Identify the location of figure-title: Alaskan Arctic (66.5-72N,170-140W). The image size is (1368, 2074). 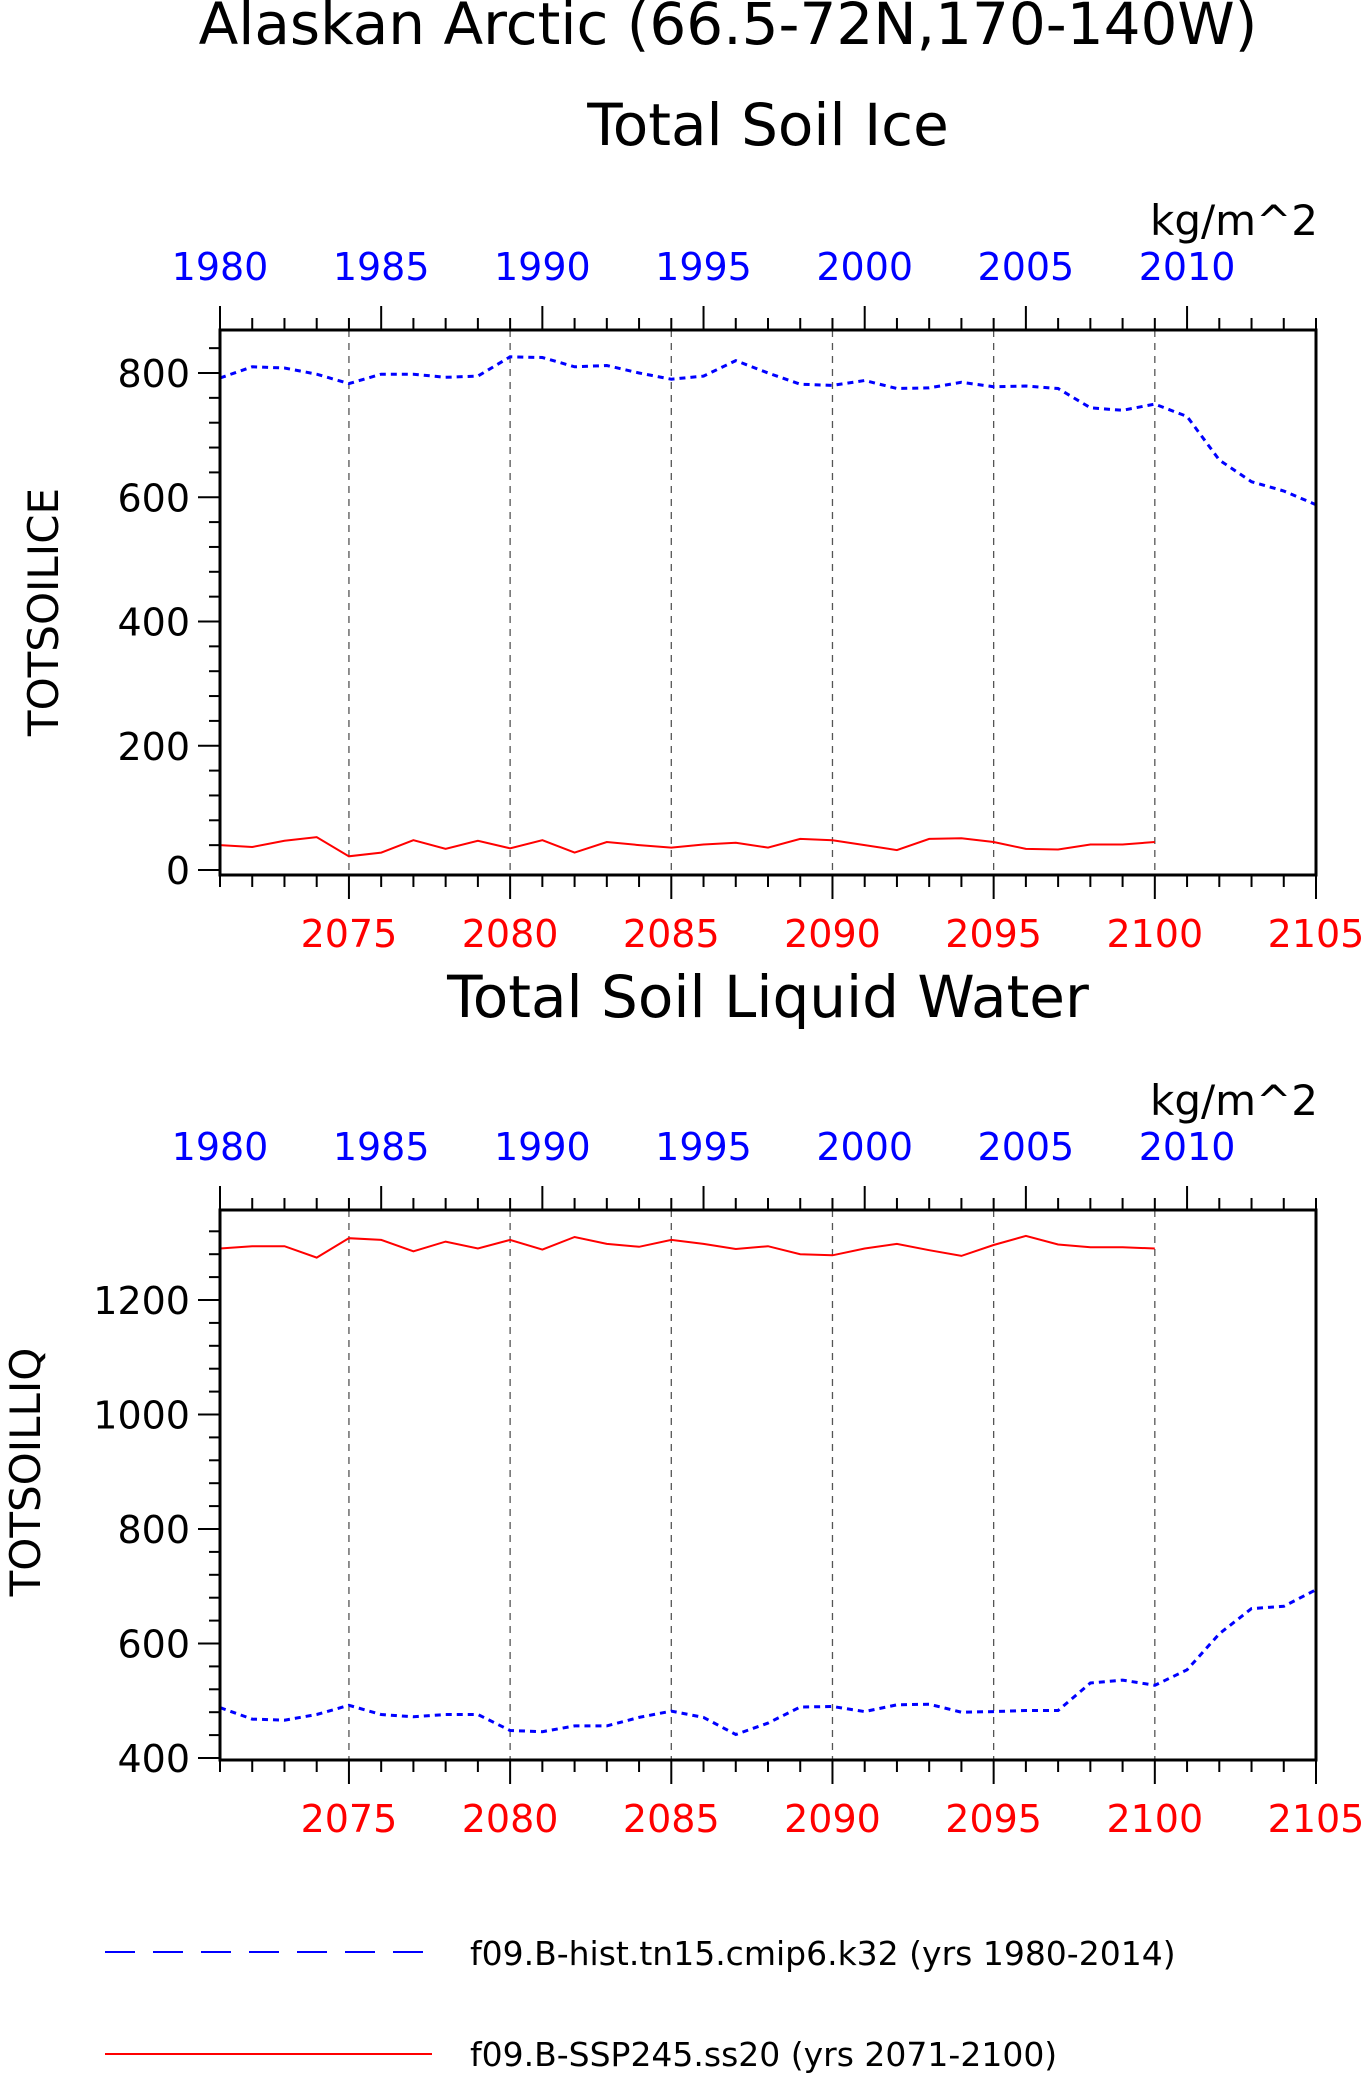
(728, 29).